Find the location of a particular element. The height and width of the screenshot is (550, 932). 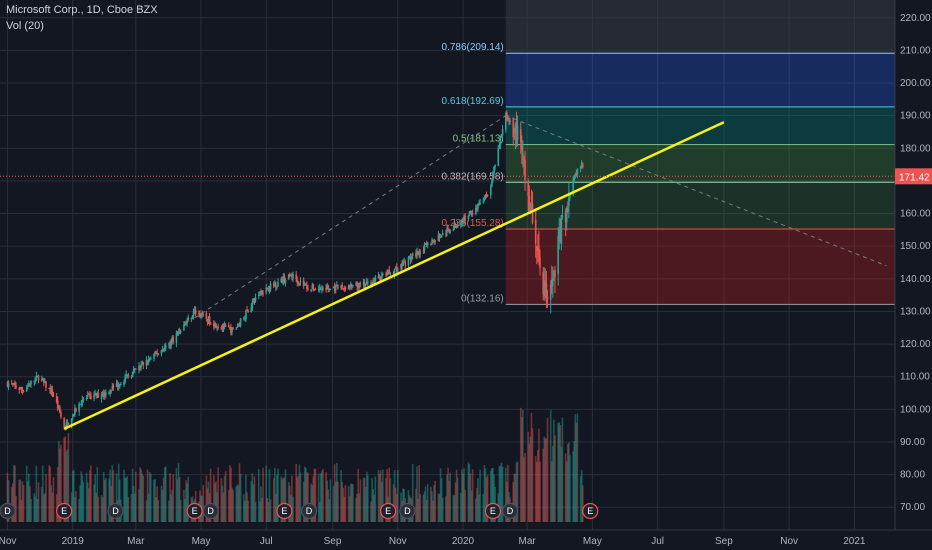

price-tick-label: 110.00 is located at coordinates (915, 377).